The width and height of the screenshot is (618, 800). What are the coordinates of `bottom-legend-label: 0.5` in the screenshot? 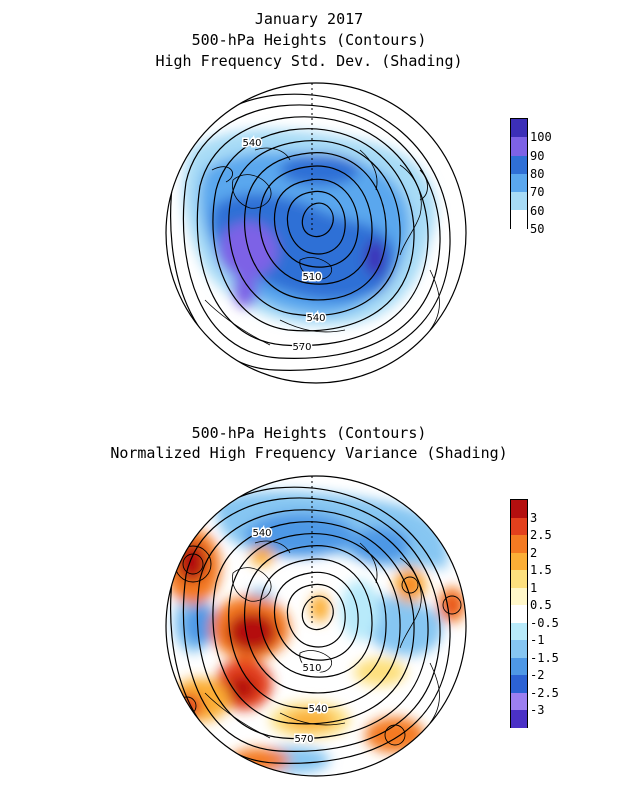 It's located at (541, 605).